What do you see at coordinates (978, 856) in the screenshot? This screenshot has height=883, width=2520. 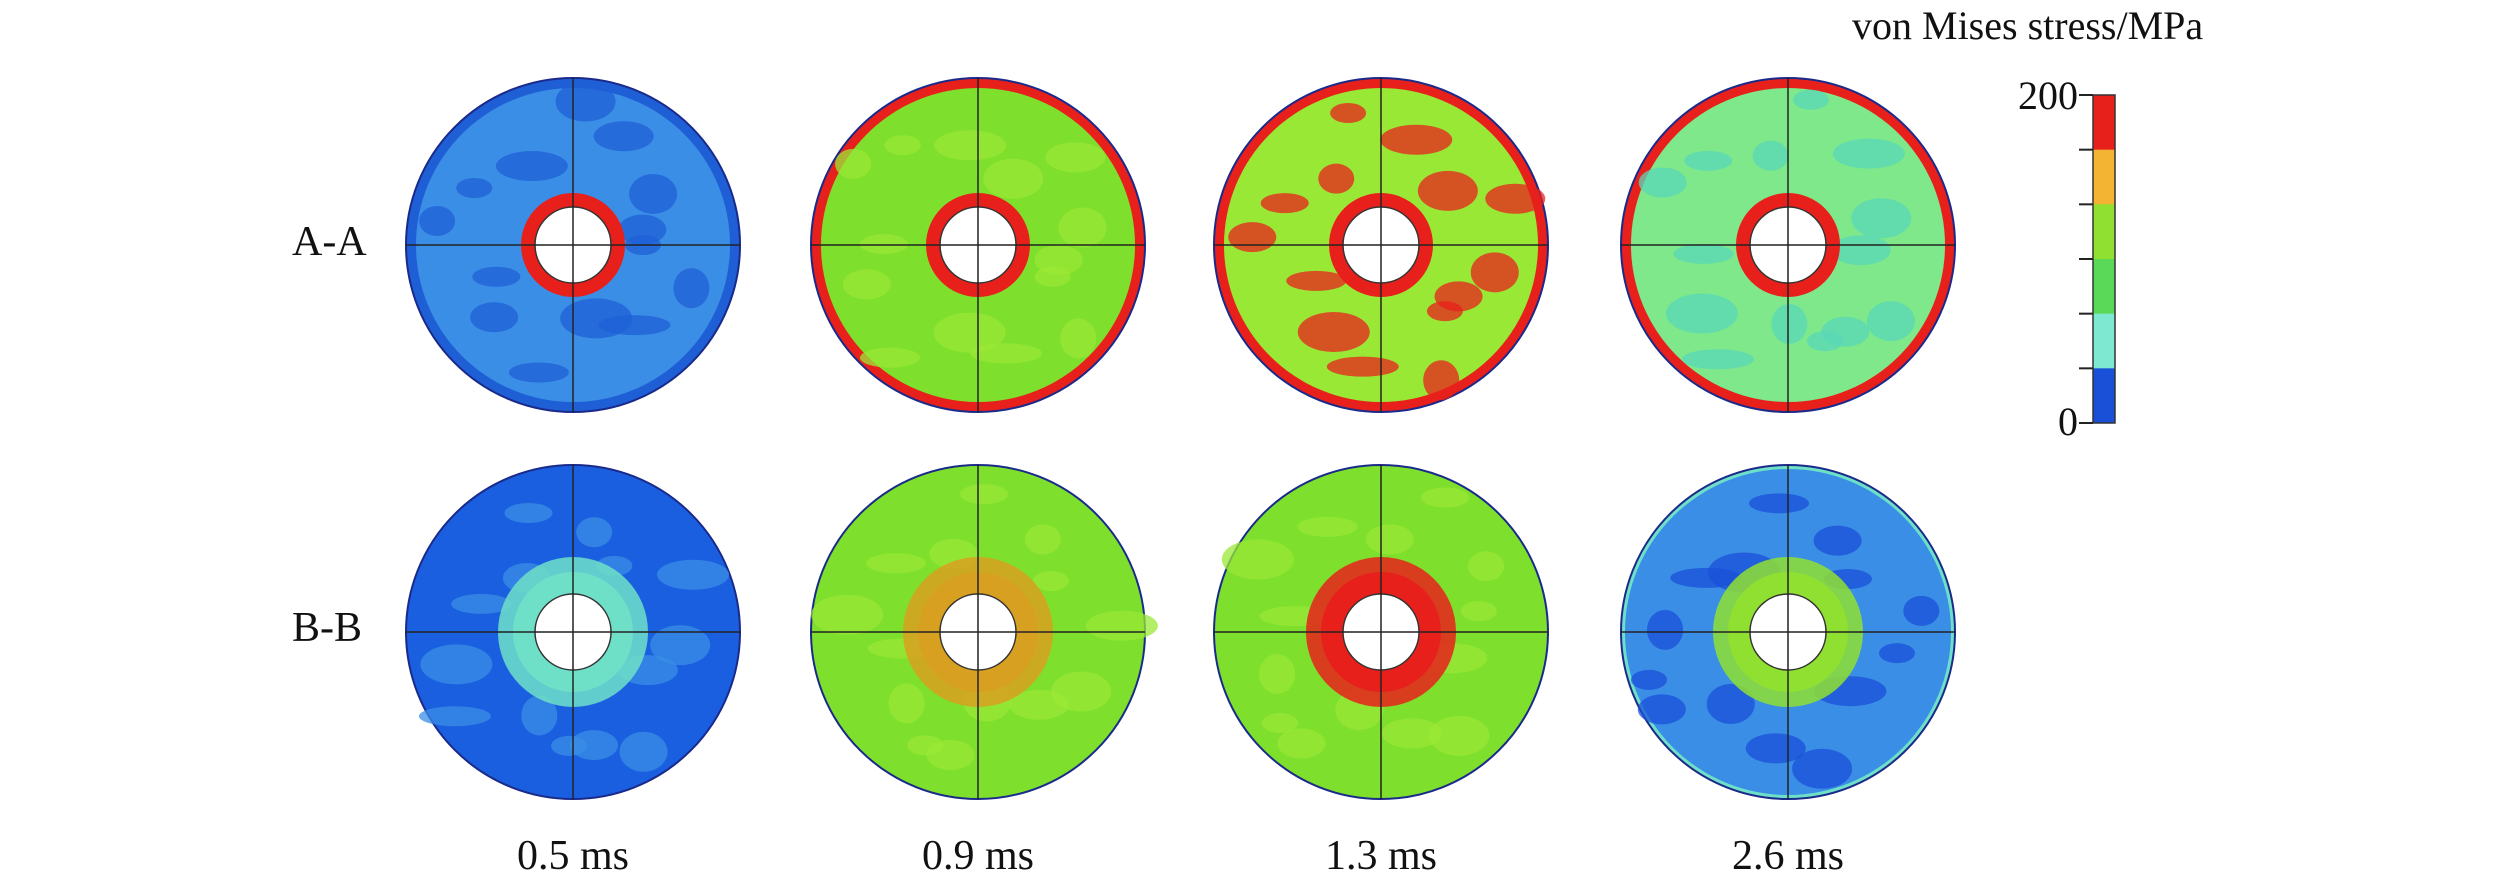 I see `time-label-2: 0.9 ms` at bounding box center [978, 856].